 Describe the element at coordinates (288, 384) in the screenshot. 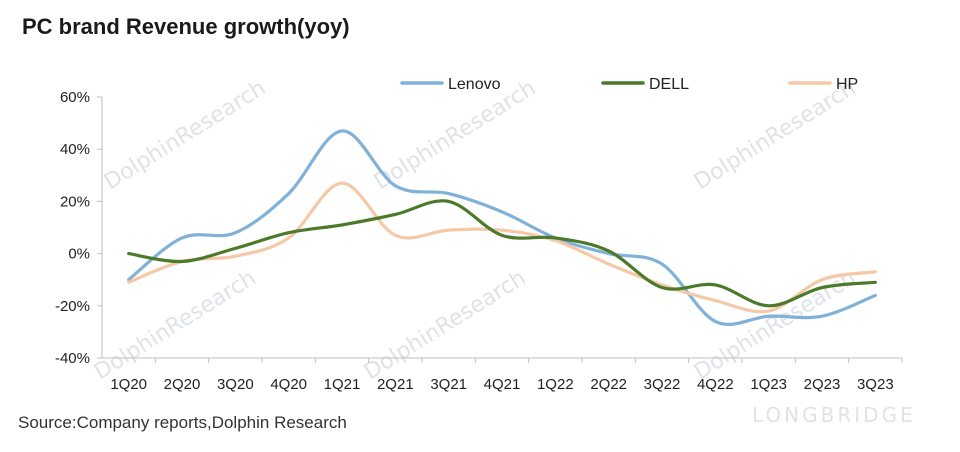

I see `x-tick-label: 4Q20` at that location.